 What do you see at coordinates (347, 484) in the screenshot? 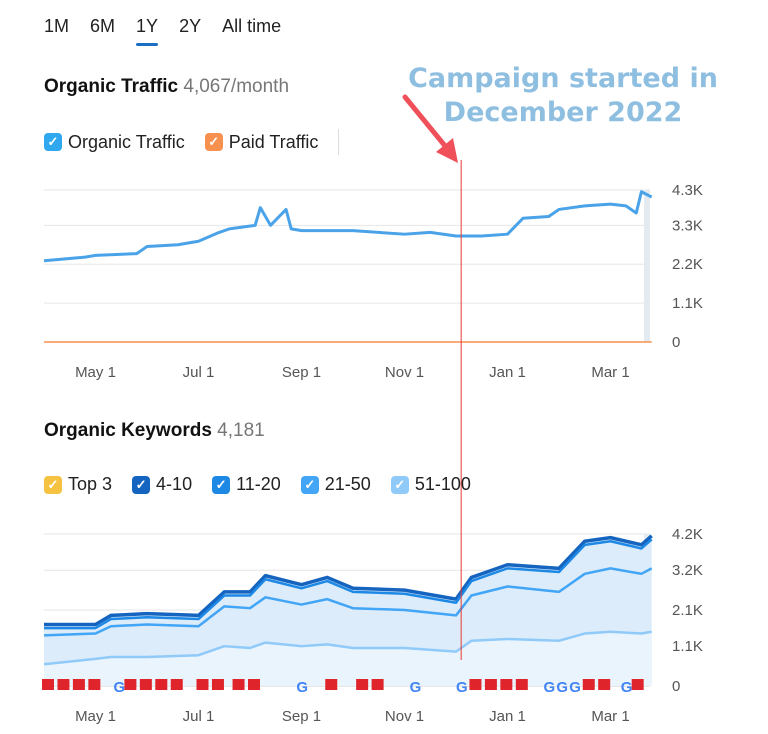
I see `legend-label: 21-50` at bounding box center [347, 484].